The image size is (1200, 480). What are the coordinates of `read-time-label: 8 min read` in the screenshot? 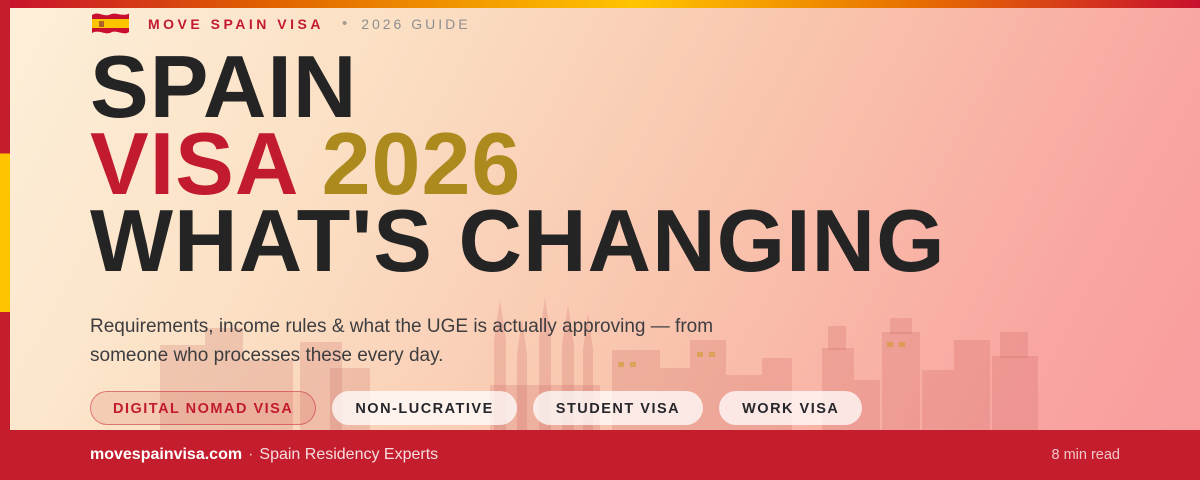 It's located at (1085, 455).